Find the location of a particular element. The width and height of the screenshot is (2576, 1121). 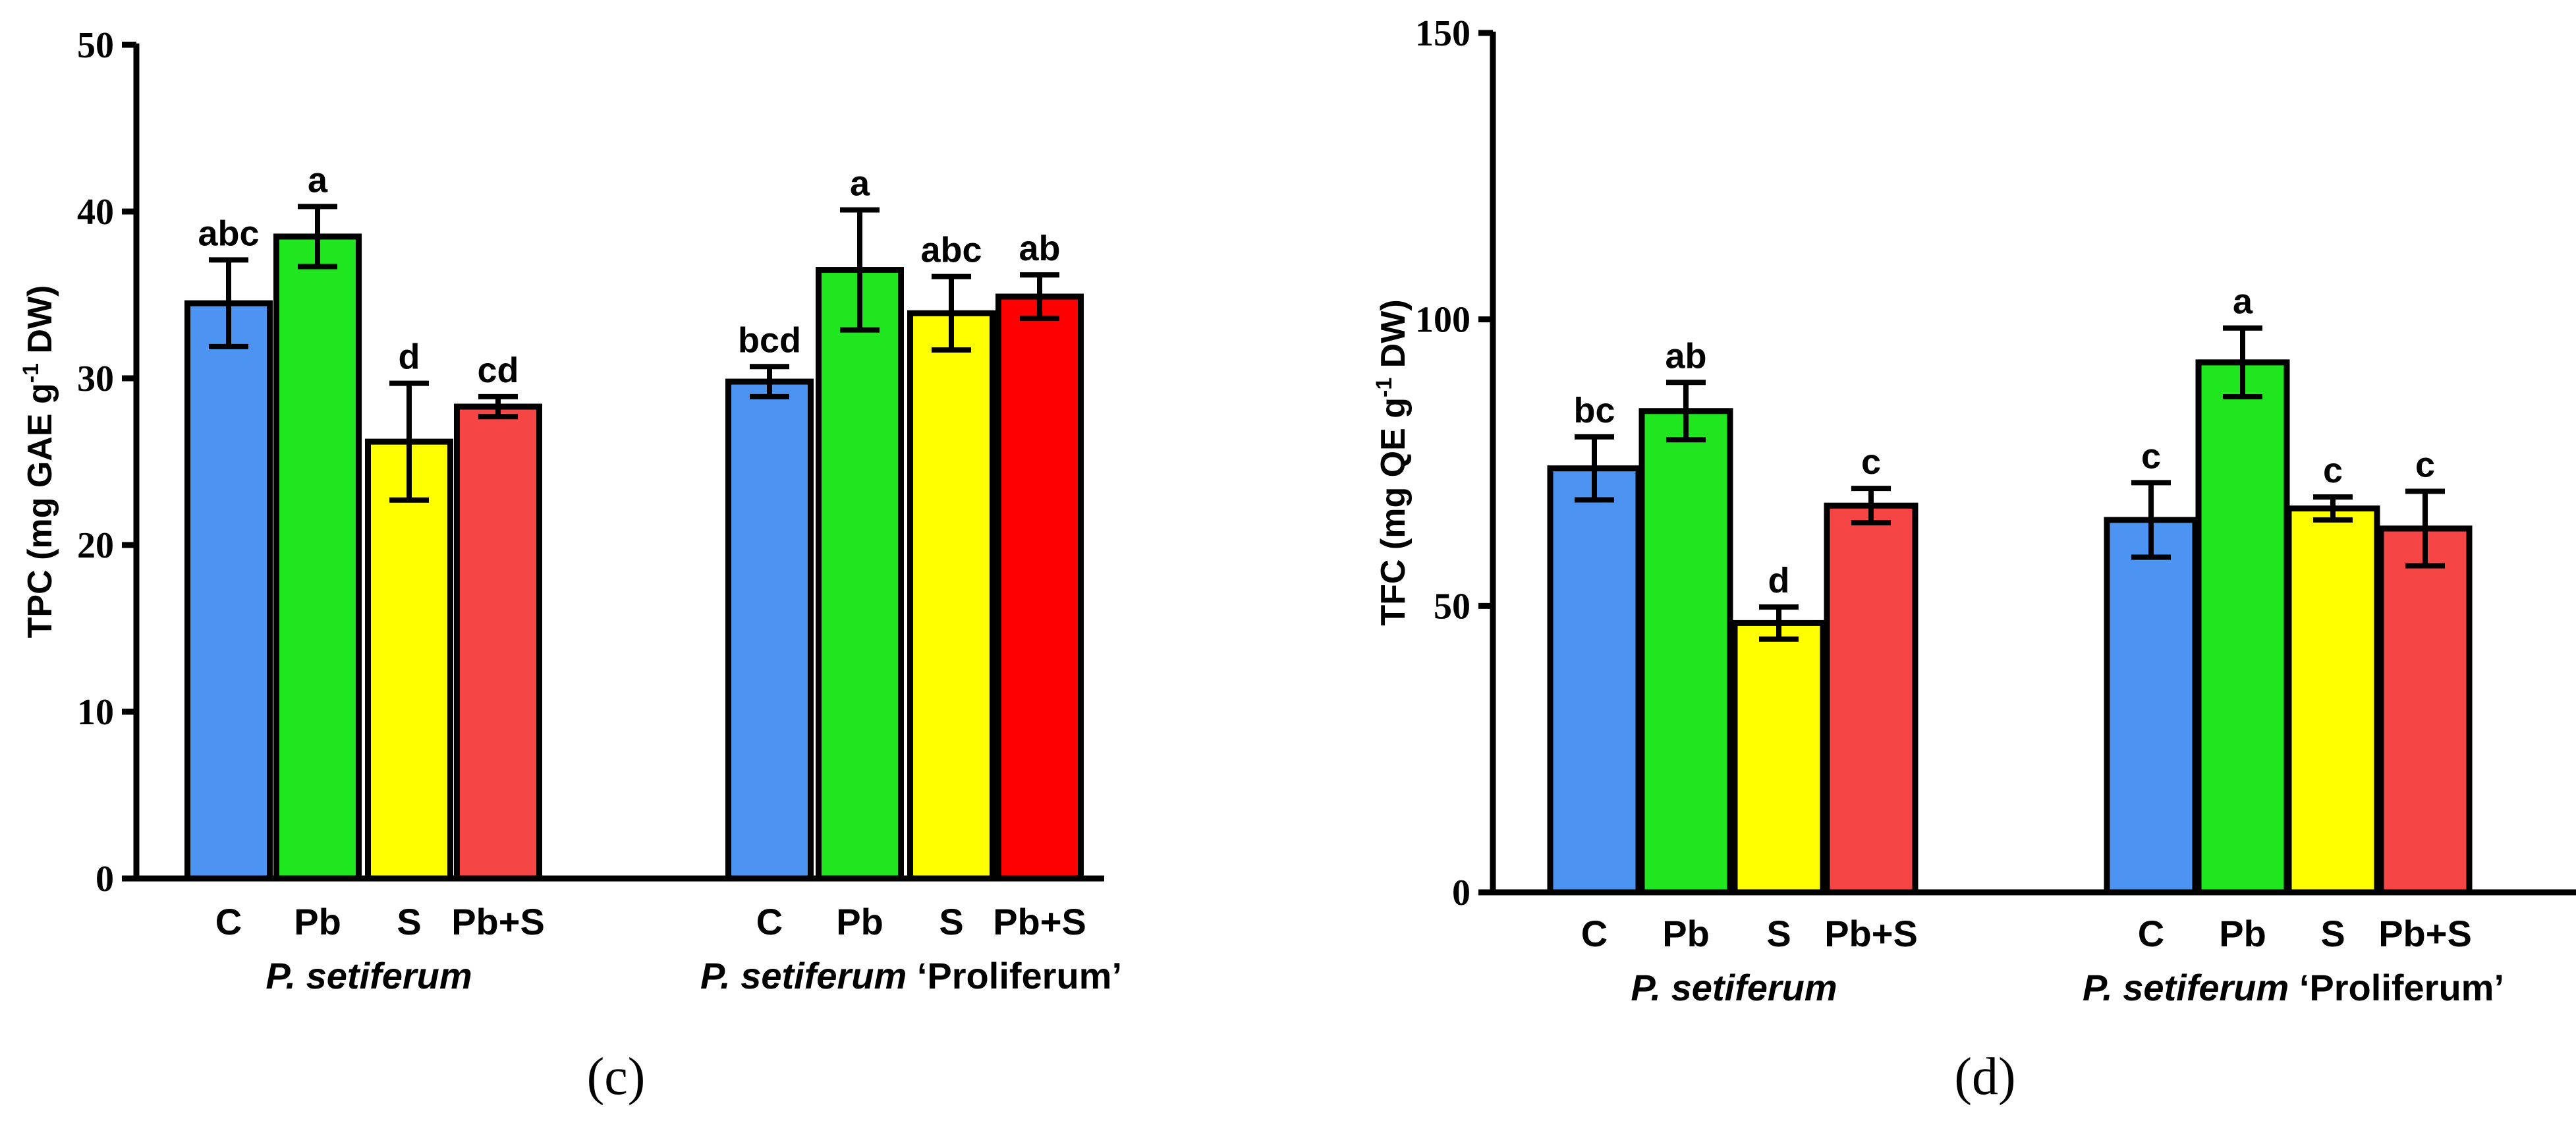

significance-letter: bcd is located at coordinates (769, 340).